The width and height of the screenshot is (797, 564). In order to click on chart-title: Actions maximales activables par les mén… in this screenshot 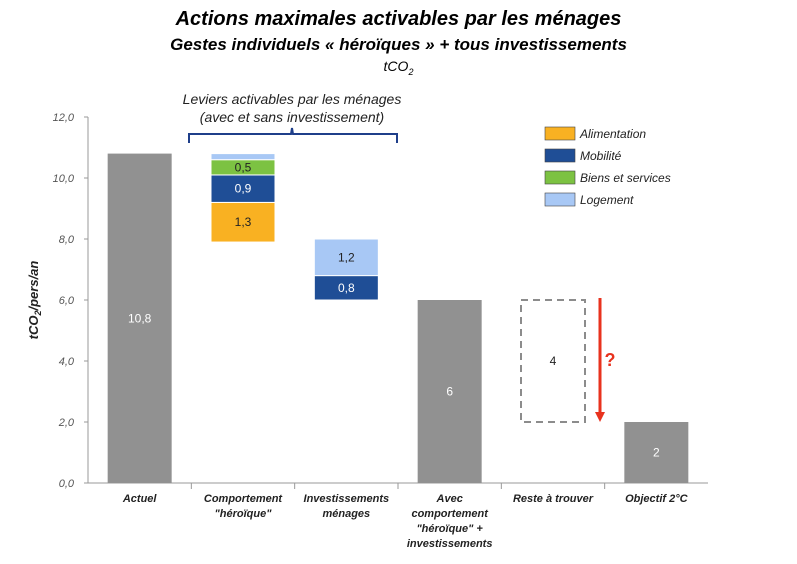, I will do `click(398, 19)`.